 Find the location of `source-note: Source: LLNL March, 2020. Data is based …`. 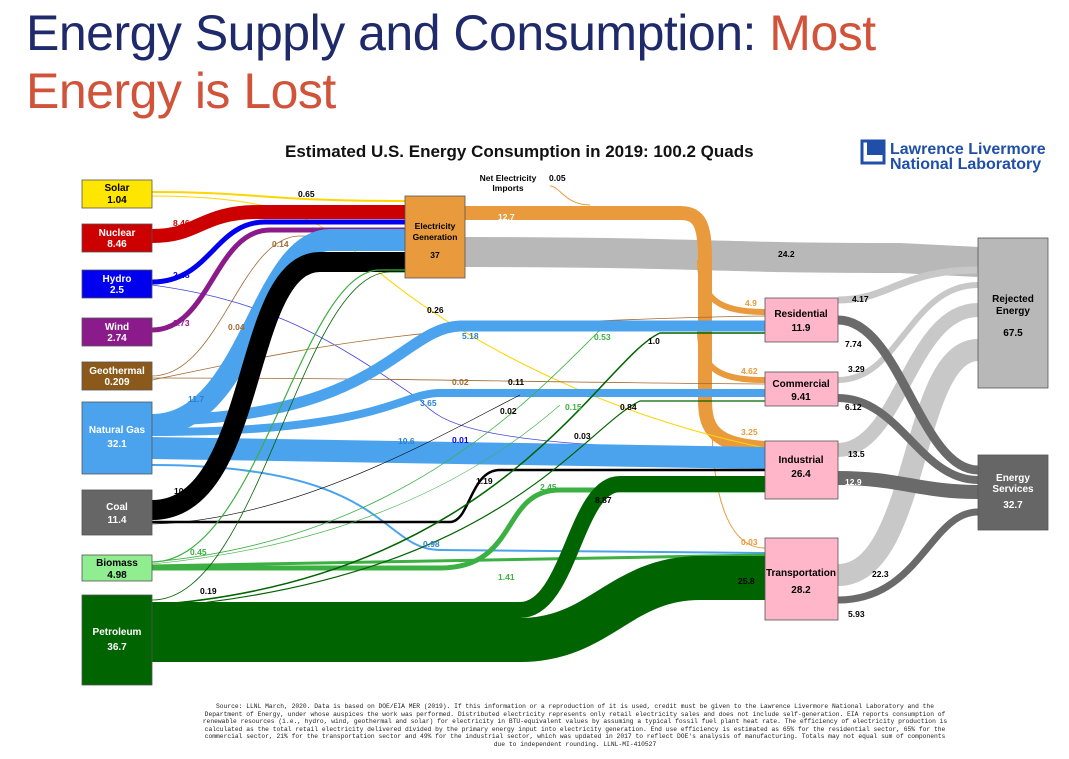

source-note: Source: LLNL March, 2020. Data is based … is located at coordinates (575, 725).